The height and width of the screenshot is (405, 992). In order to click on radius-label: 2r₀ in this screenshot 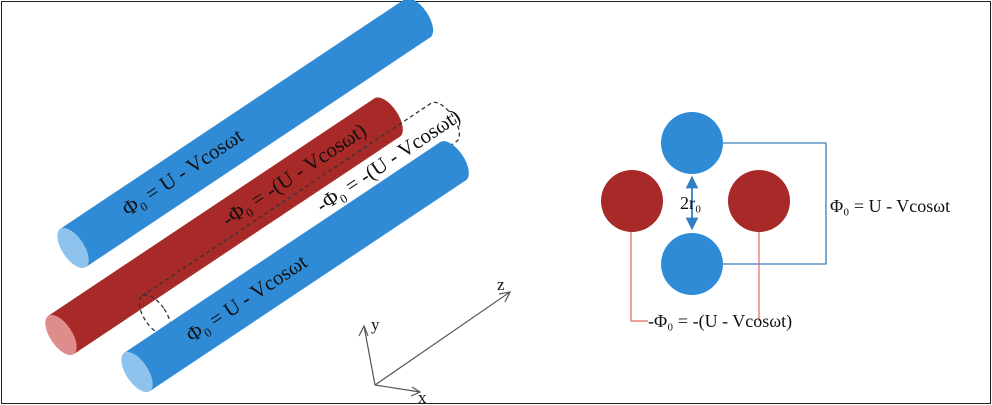, I will do `click(690, 203)`.